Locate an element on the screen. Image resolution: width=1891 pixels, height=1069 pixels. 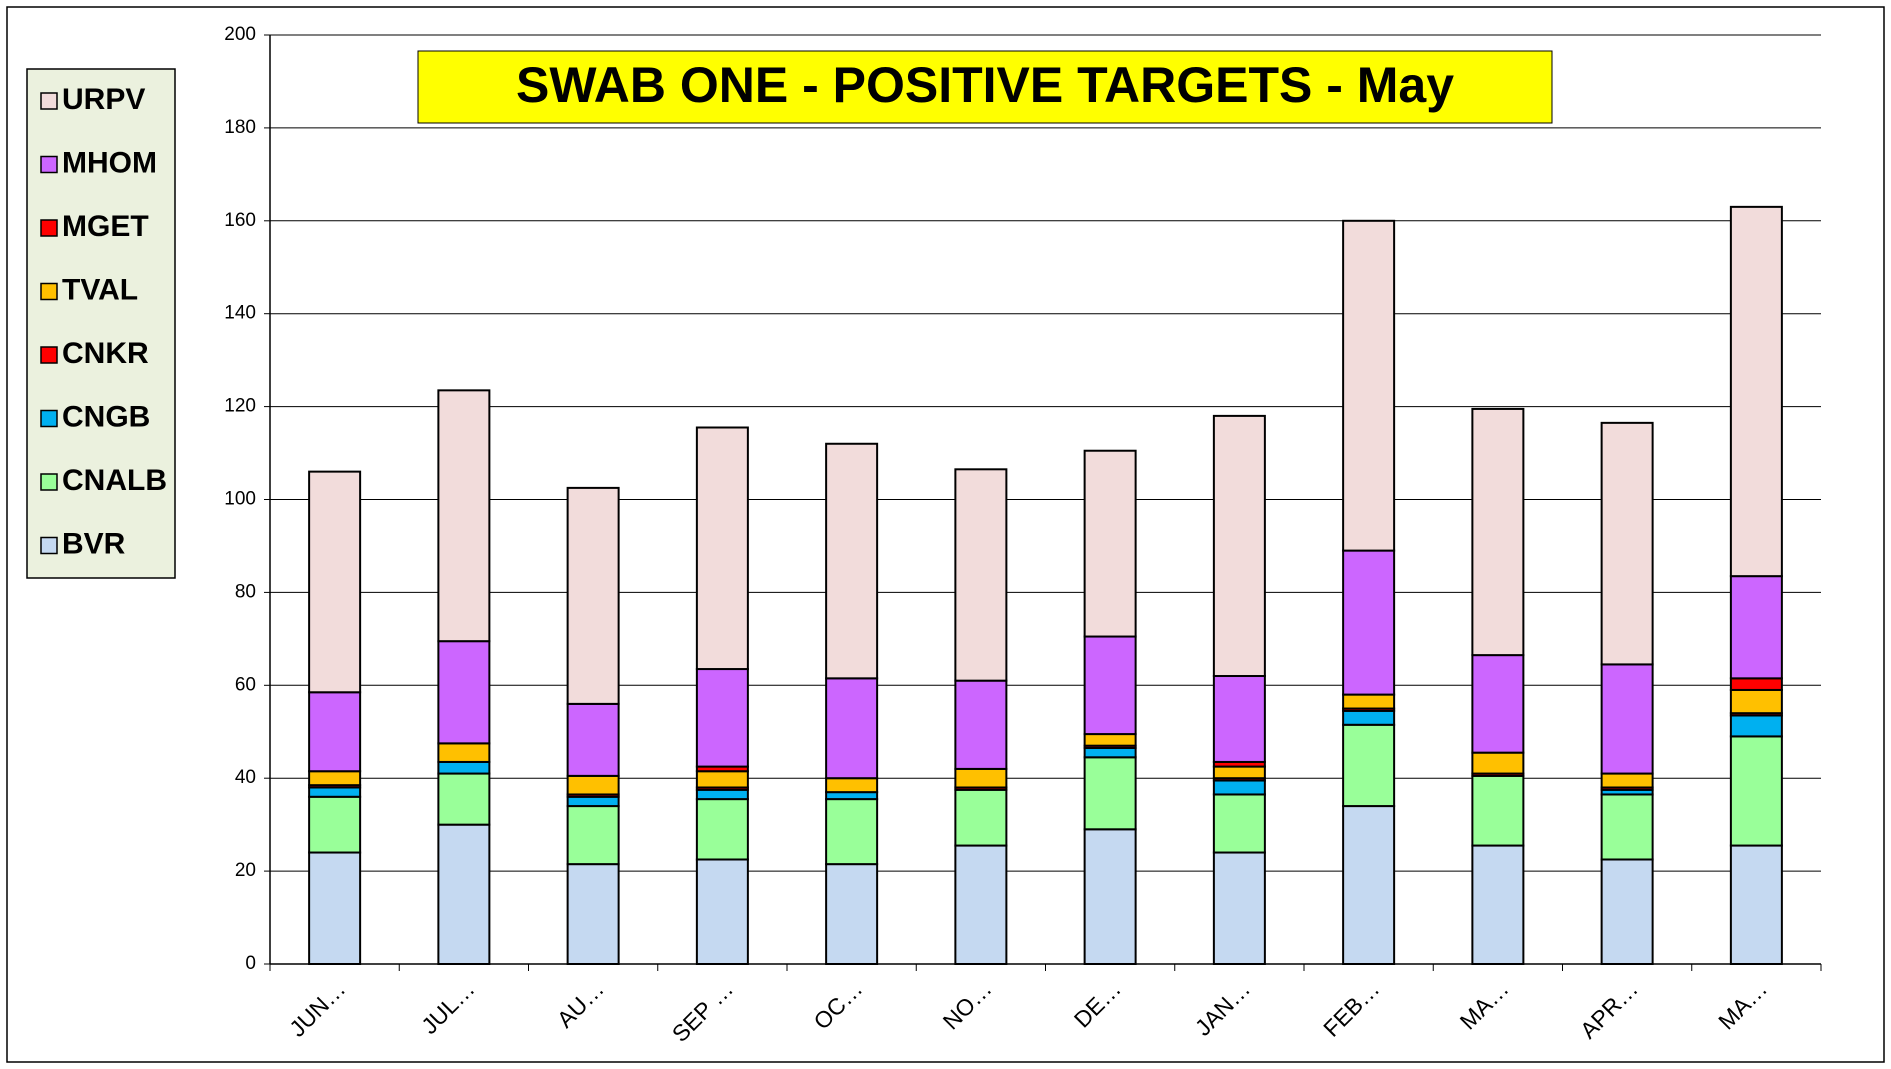
y-tick-label: 160 is located at coordinates (240, 220).